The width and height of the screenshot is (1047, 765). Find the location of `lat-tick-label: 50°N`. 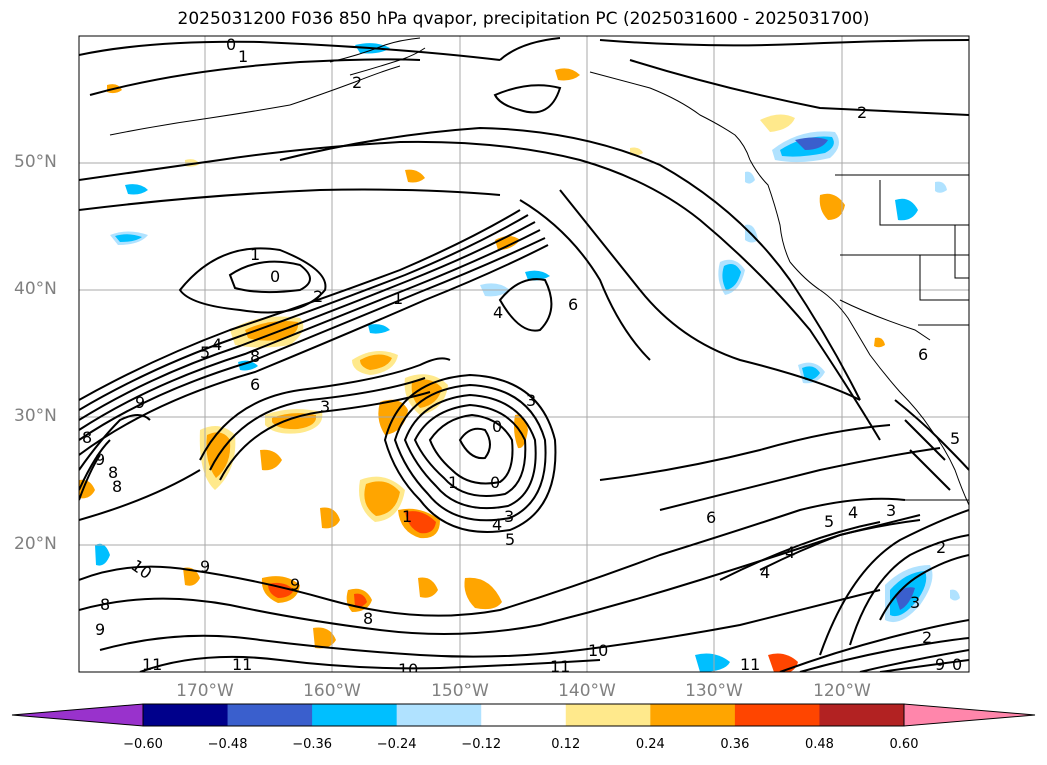

lat-tick-label: 50°N is located at coordinates (35, 162).